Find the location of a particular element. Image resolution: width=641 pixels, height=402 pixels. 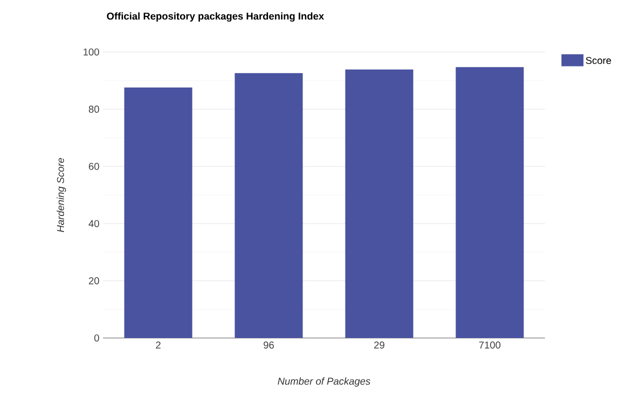

legend-label: Score is located at coordinates (599, 60).